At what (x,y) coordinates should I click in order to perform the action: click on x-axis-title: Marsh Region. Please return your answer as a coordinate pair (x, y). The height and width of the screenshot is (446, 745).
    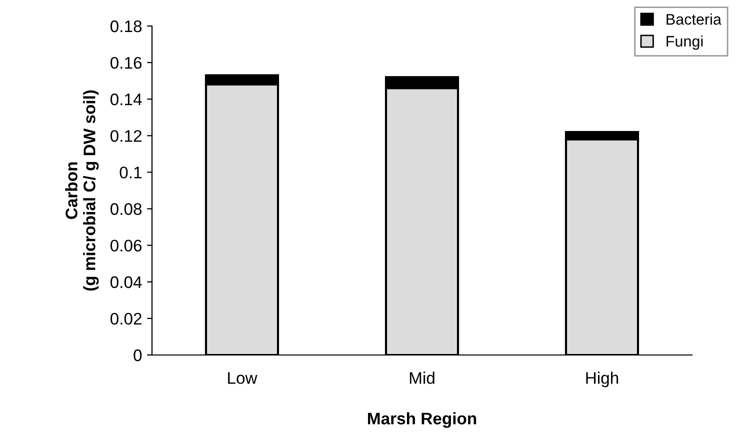
    Looking at the image, I should click on (422, 420).